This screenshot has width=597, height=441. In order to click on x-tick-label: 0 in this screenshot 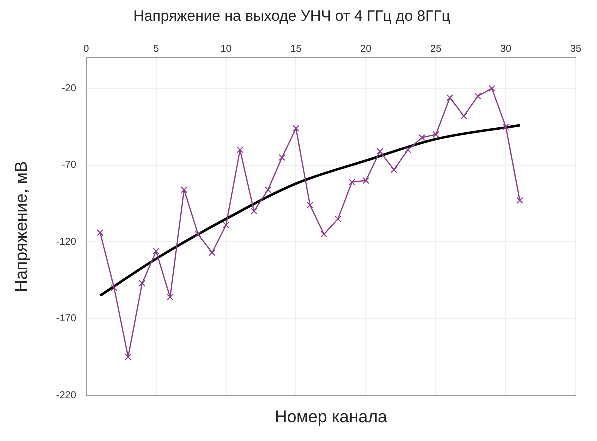, I will do `click(87, 49)`.